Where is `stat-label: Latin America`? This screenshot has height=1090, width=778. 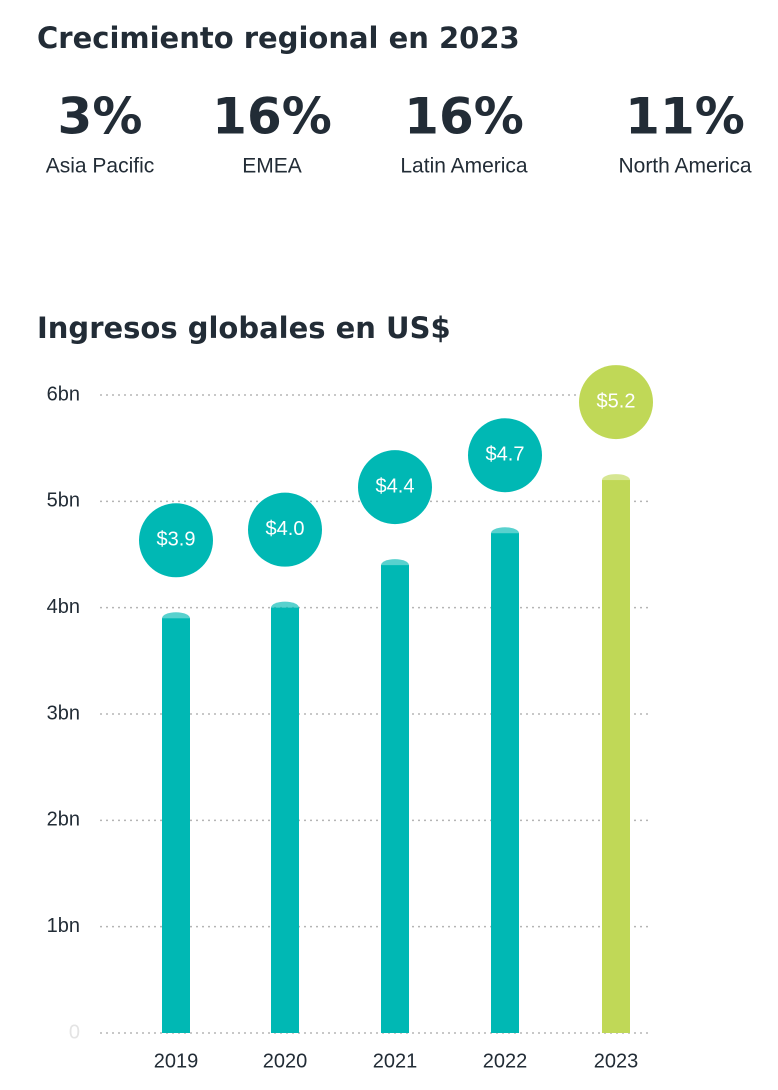 stat-label: Latin America is located at coordinates (464, 166).